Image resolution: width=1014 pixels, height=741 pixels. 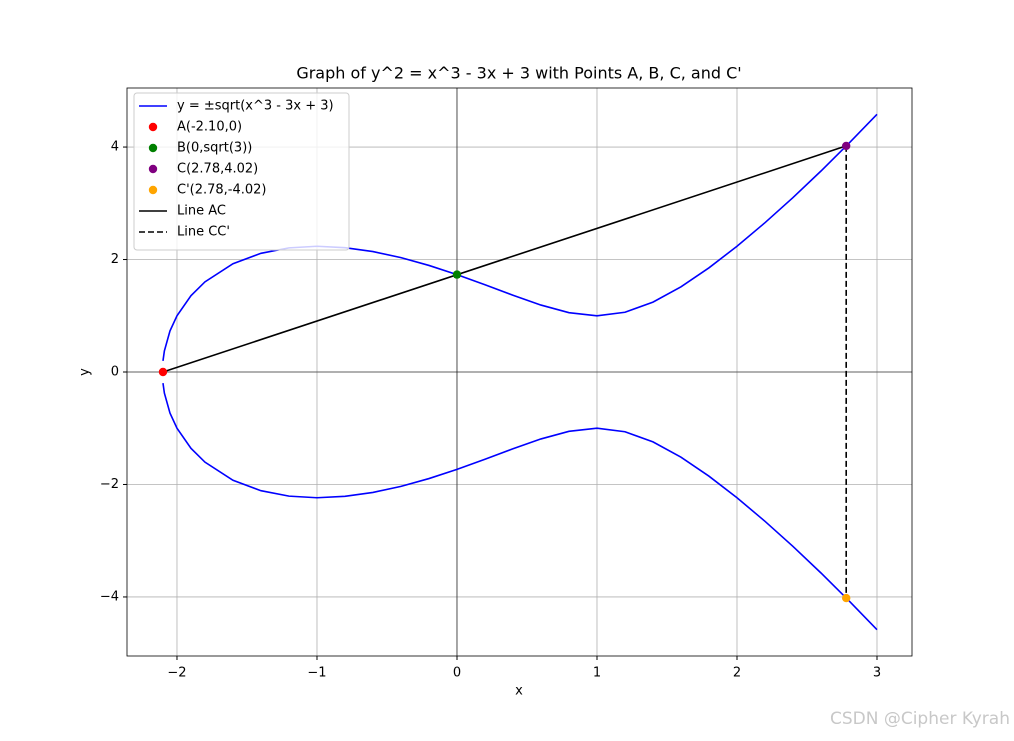 I want to click on legend-label: Line AC, so click(x=201, y=211).